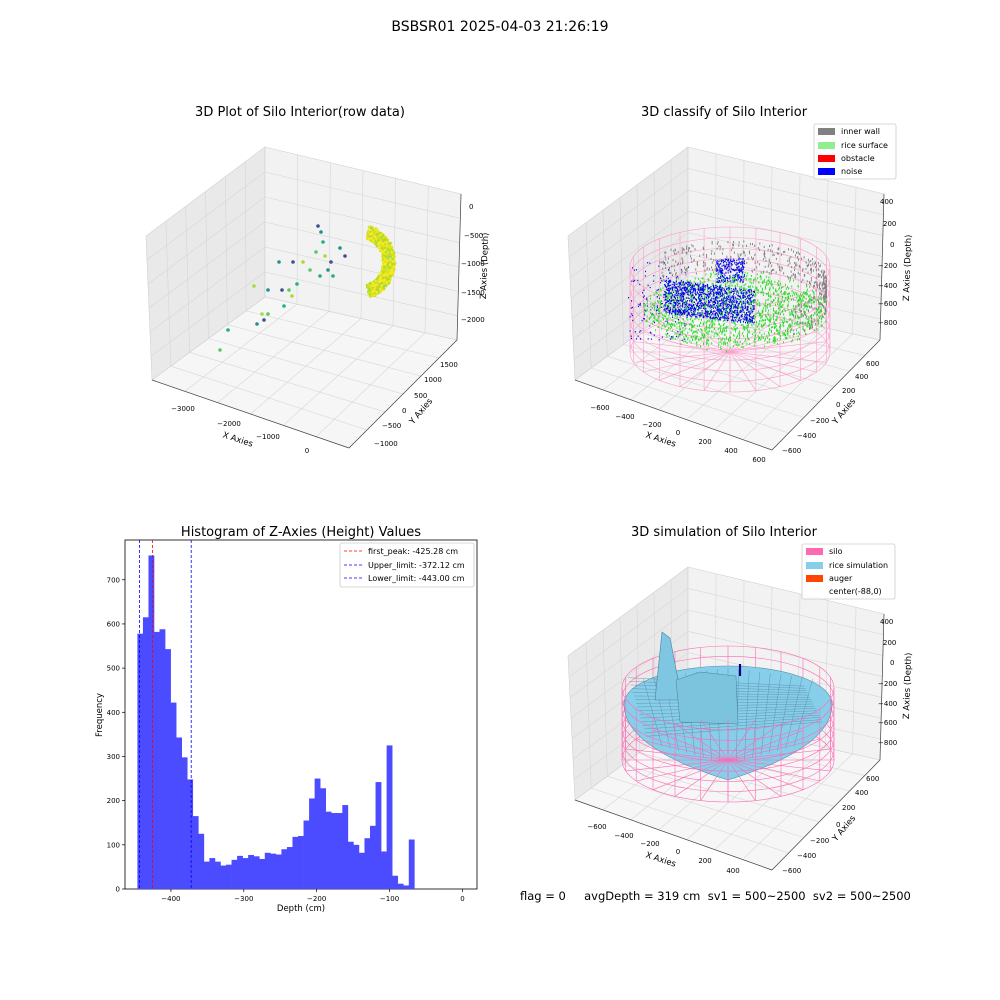  Describe the element at coordinates (886, 202) in the screenshot. I see `panel2-ztick: 400` at that location.